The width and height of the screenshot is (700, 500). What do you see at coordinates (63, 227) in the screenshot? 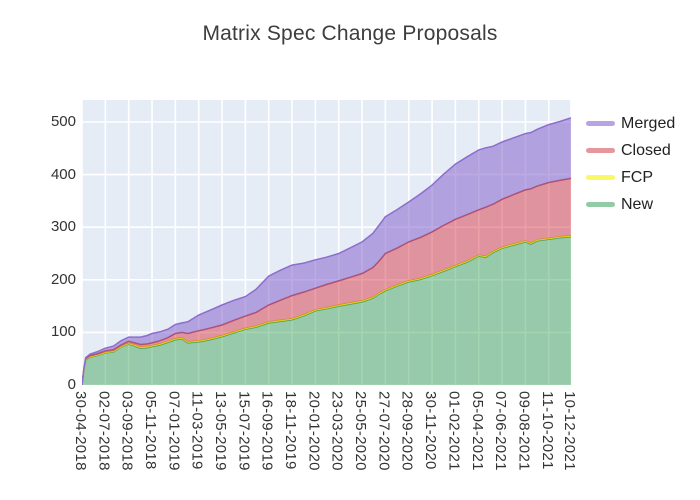
I see `y-tick-label-300: 300` at bounding box center [63, 227].